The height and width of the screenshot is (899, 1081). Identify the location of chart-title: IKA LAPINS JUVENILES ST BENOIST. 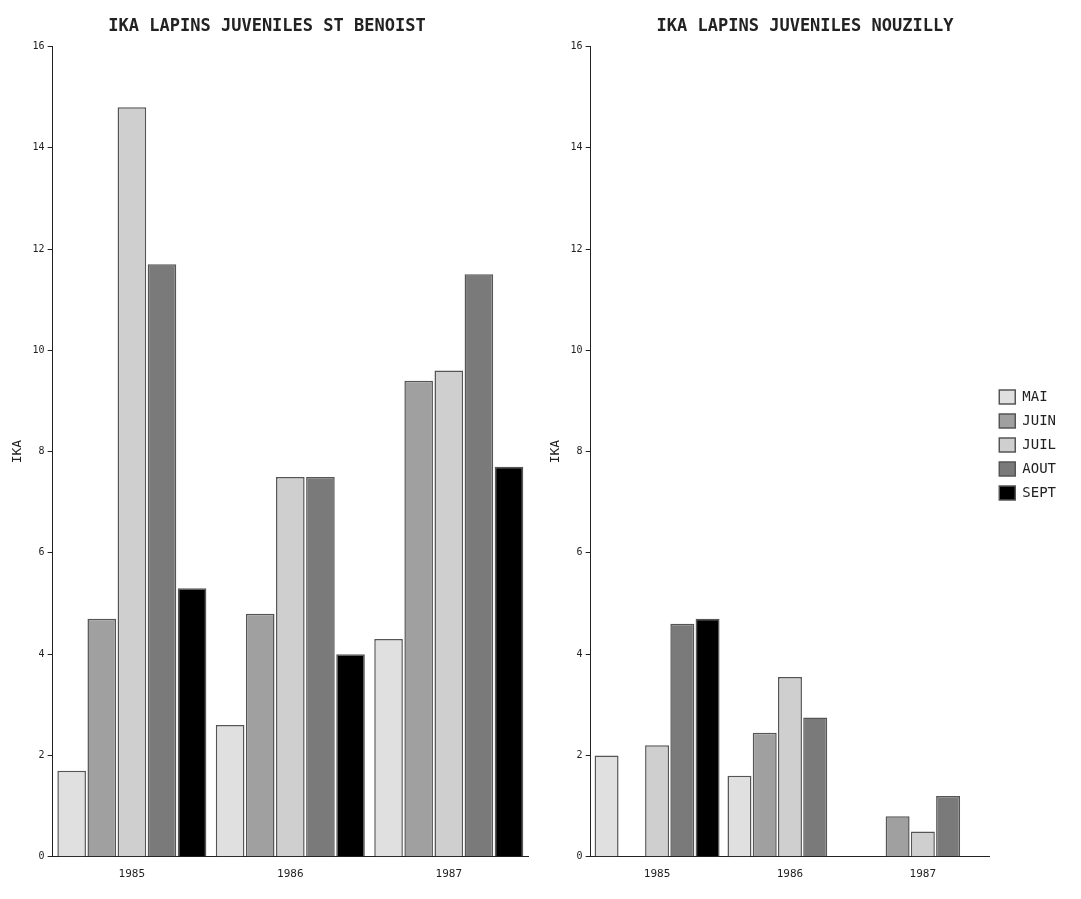
(267, 24).